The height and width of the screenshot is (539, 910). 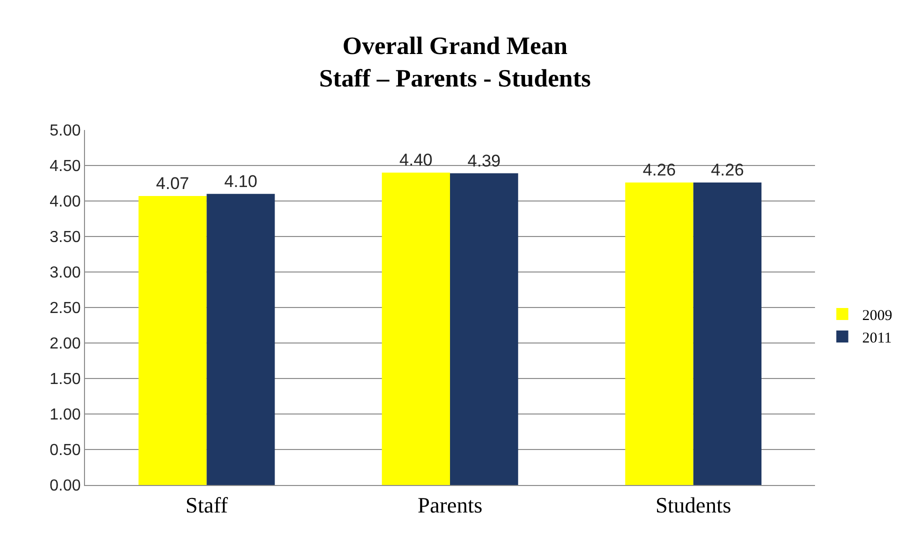 What do you see at coordinates (877, 338) in the screenshot?
I see `legend-label: 2011` at bounding box center [877, 338].